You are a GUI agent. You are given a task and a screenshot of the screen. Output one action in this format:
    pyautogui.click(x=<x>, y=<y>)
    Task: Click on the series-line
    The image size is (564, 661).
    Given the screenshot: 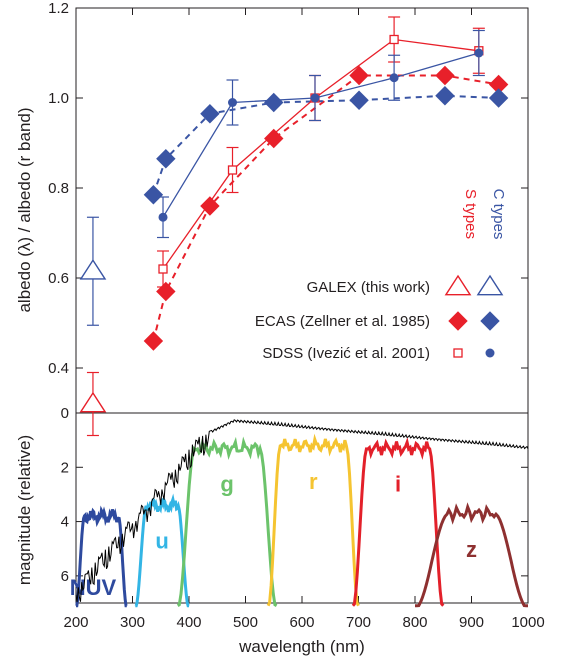 What is the action you would take?
    pyautogui.click(x=320, y=135)
    